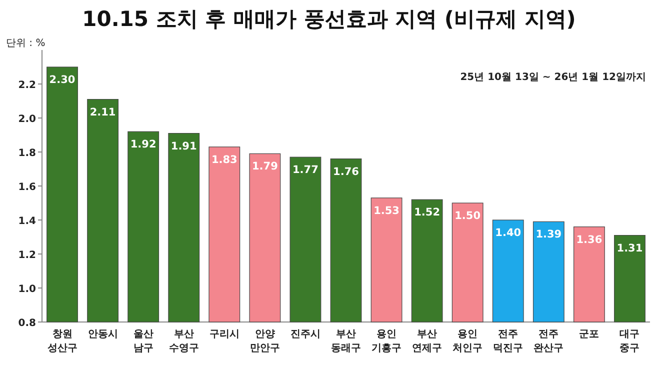  I want to click on data-label: 1.31, so click(629, 248).